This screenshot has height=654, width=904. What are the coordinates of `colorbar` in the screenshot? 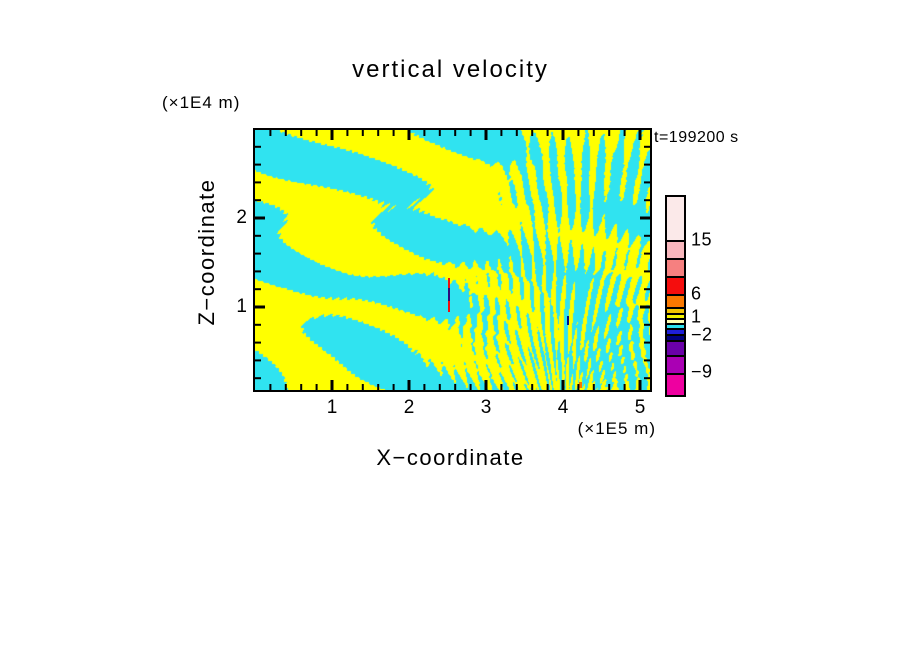 It's located at (675, 296).